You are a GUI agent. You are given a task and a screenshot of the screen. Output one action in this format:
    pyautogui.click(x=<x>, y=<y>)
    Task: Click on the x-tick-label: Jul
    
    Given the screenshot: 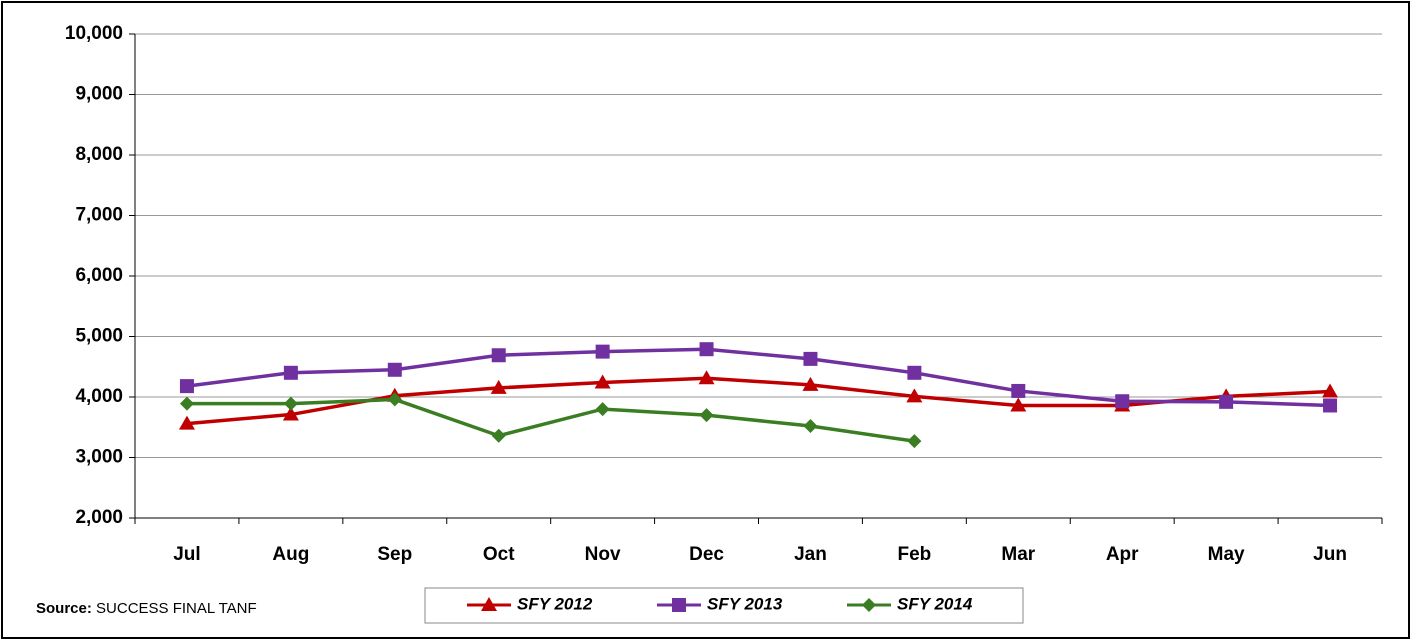 What is the action you would take?
    pyautogui.click(x=186, y=554)
    